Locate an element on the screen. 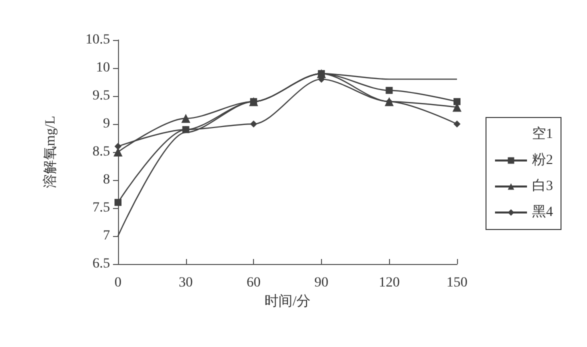 This screenshot has height=347, width=587. x-axis-title: 时间/分 is located at coordinates (287, 301).